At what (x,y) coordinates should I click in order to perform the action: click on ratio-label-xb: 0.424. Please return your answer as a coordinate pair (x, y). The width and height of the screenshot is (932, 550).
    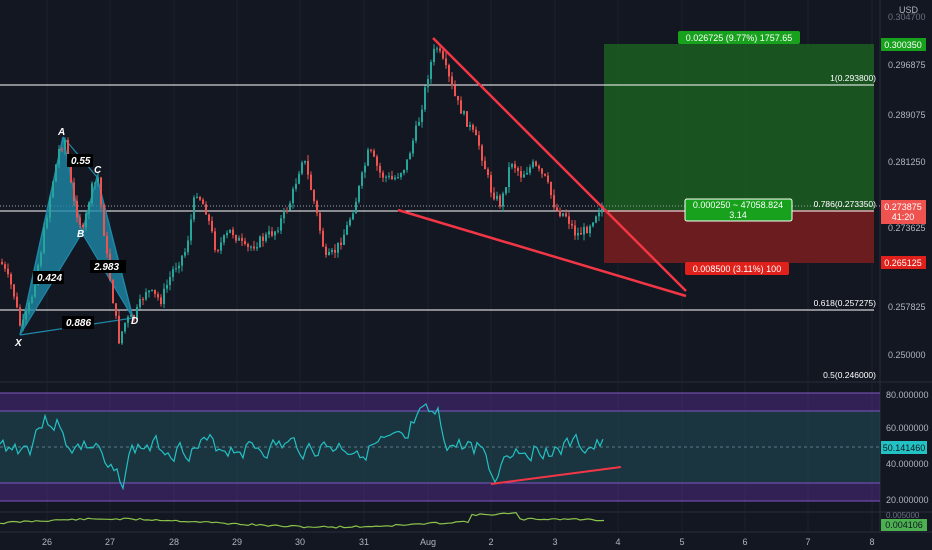
    Looking at the image, I should click on (49, 278).